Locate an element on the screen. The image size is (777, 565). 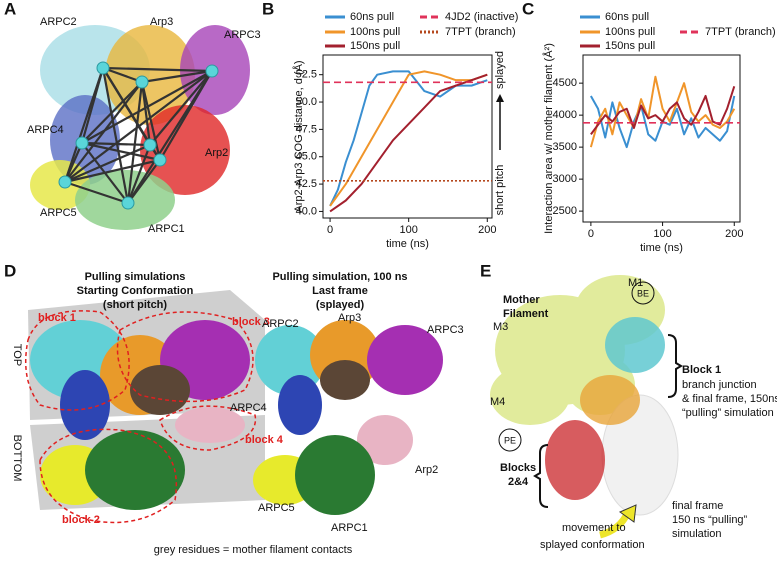
region-label: BOTTOM is located at coordinates (17, 458).